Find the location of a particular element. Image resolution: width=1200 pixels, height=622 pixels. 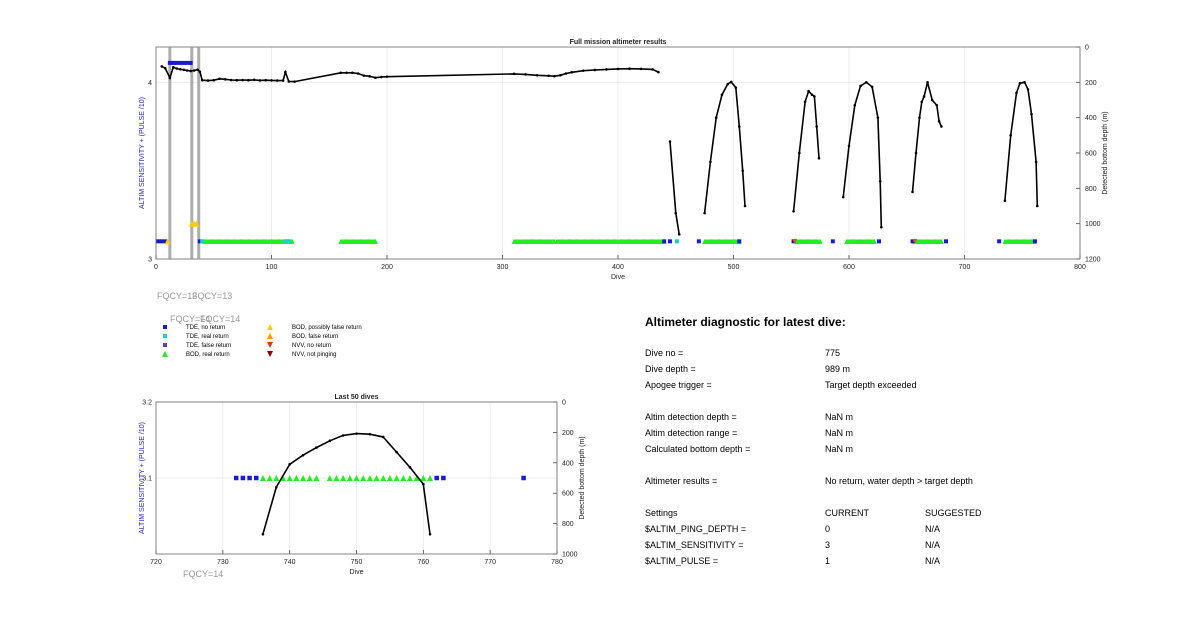

diag-value-detection-range: NaN m is located at coordinates (839, 433).